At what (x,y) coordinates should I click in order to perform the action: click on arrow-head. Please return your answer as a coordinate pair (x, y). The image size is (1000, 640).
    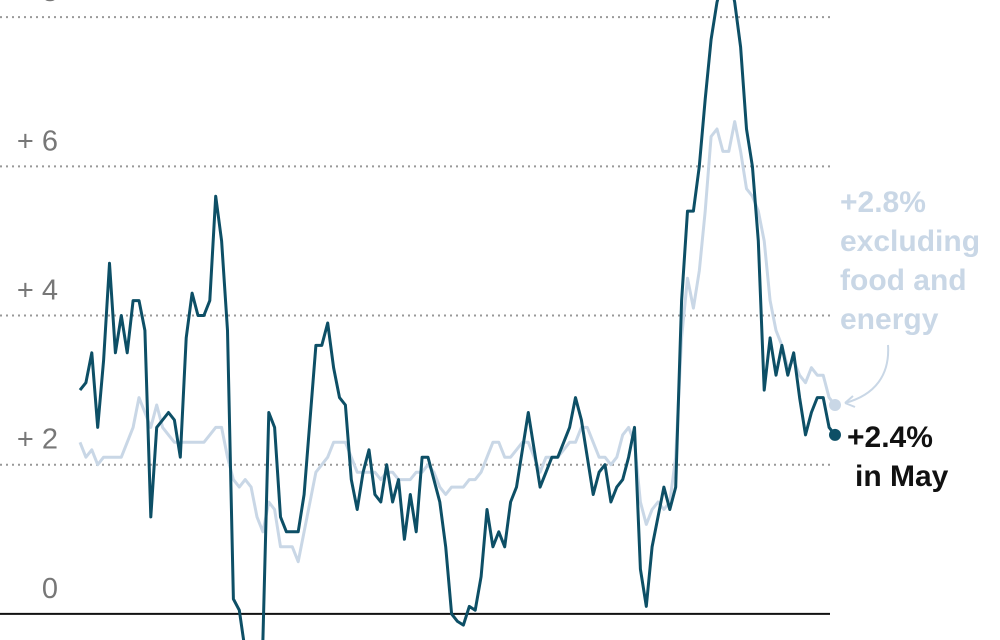
    Looking at the image, I should click on (850, 401).